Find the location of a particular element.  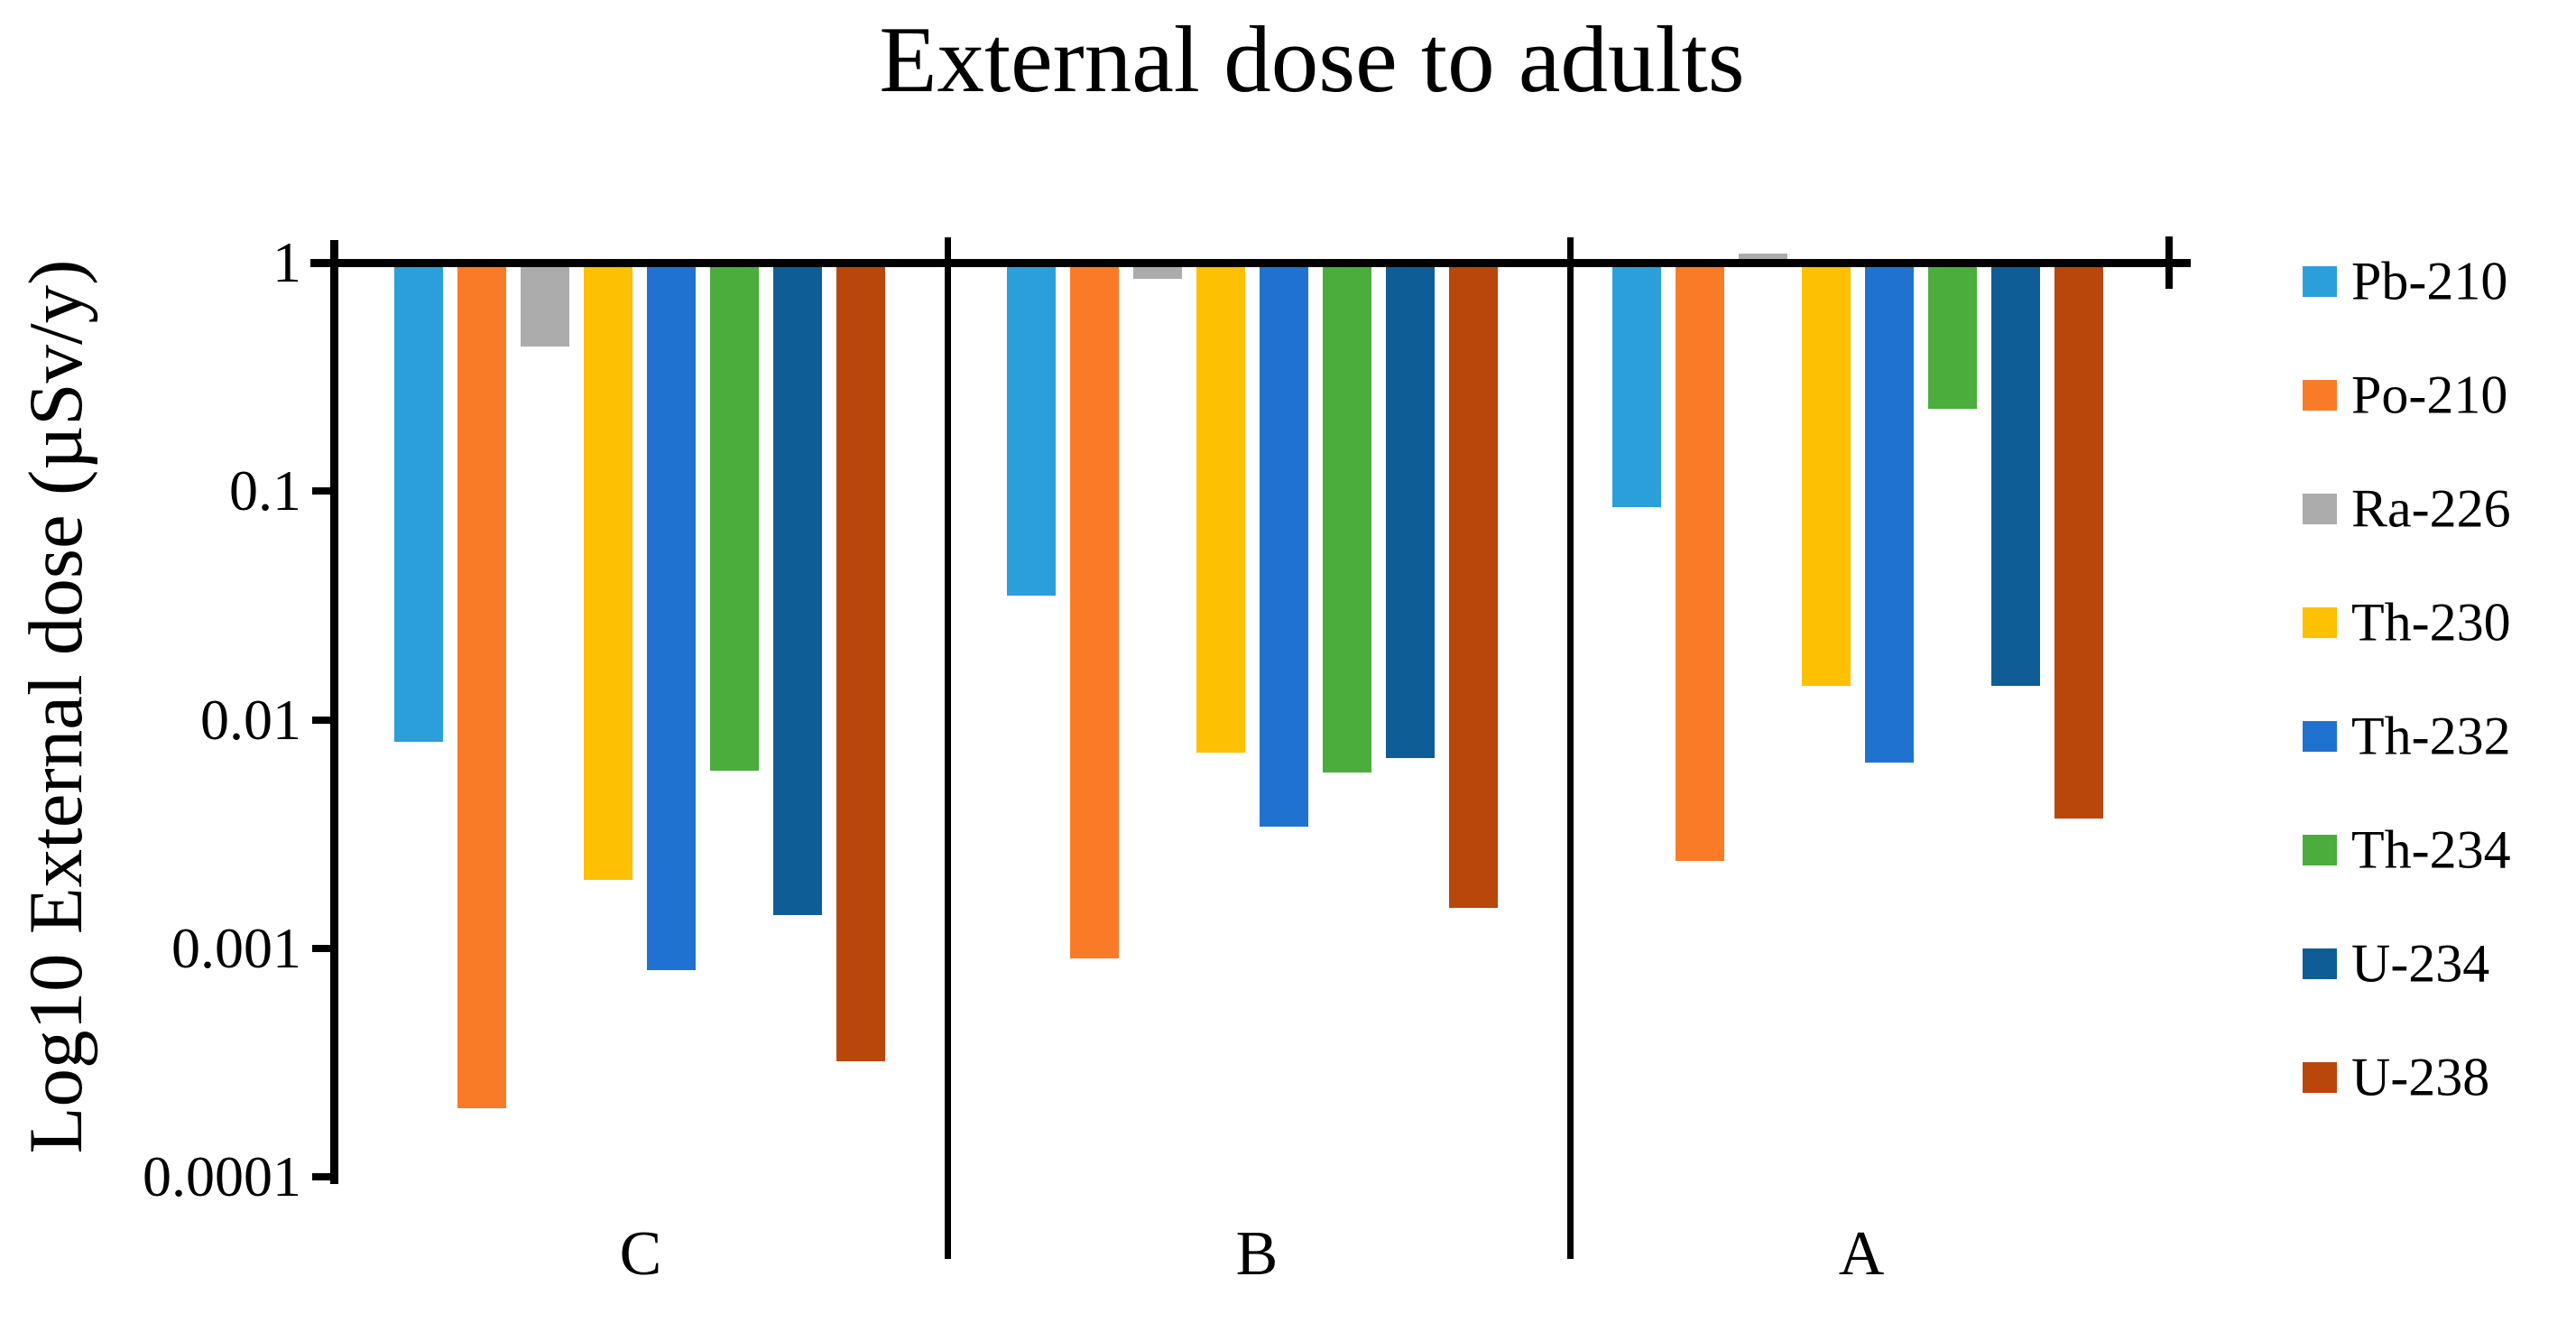

y-tick-0.001 is located at coordinates (324, 948).